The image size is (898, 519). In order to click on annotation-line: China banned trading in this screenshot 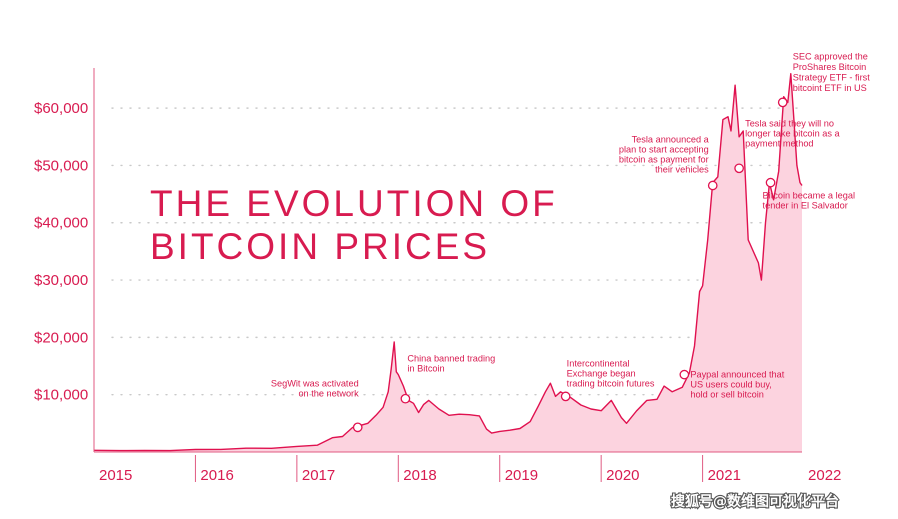, I will do `click(451, 359)`.